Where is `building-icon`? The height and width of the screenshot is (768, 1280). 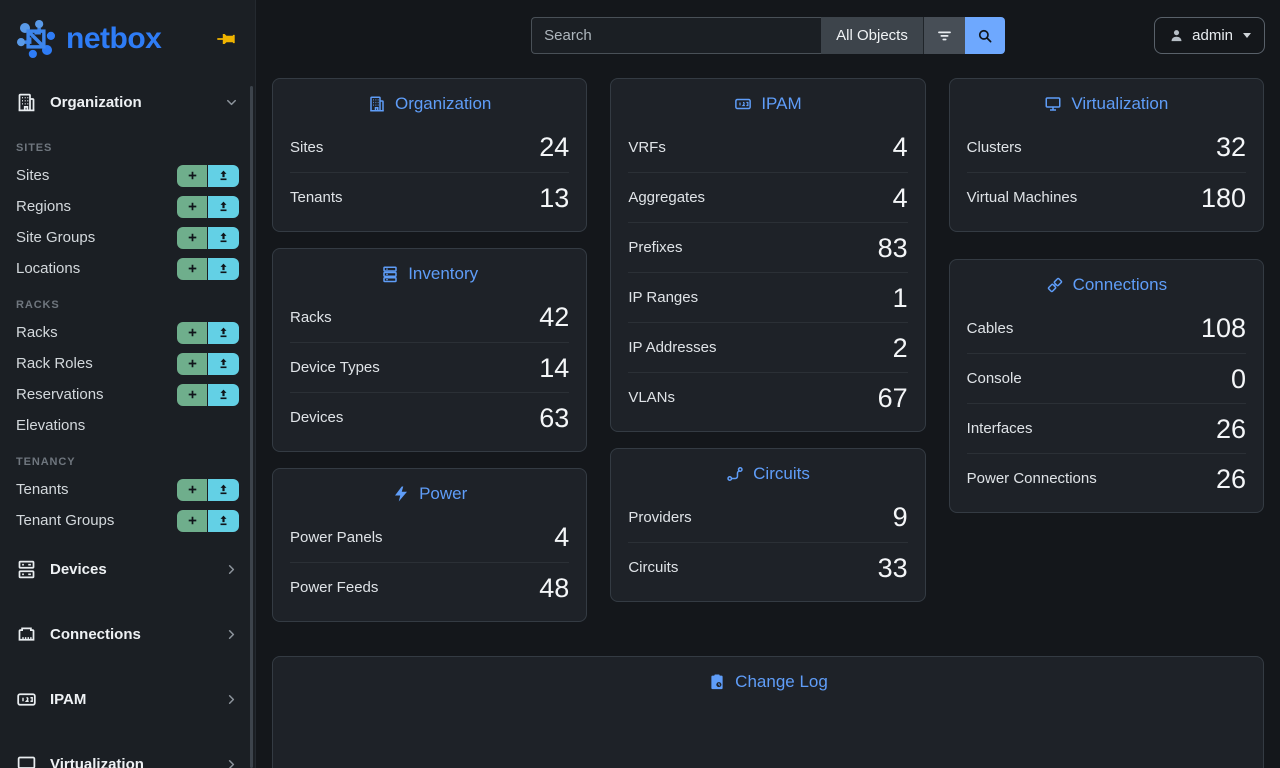
building-icon is located at coordinates (377, 104).